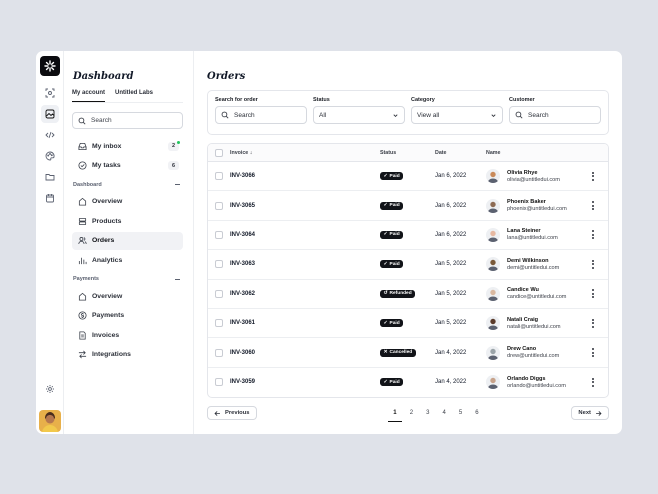 This screenshot has height=494, width=658. I want to click on folder-icon, so click(50, 177).